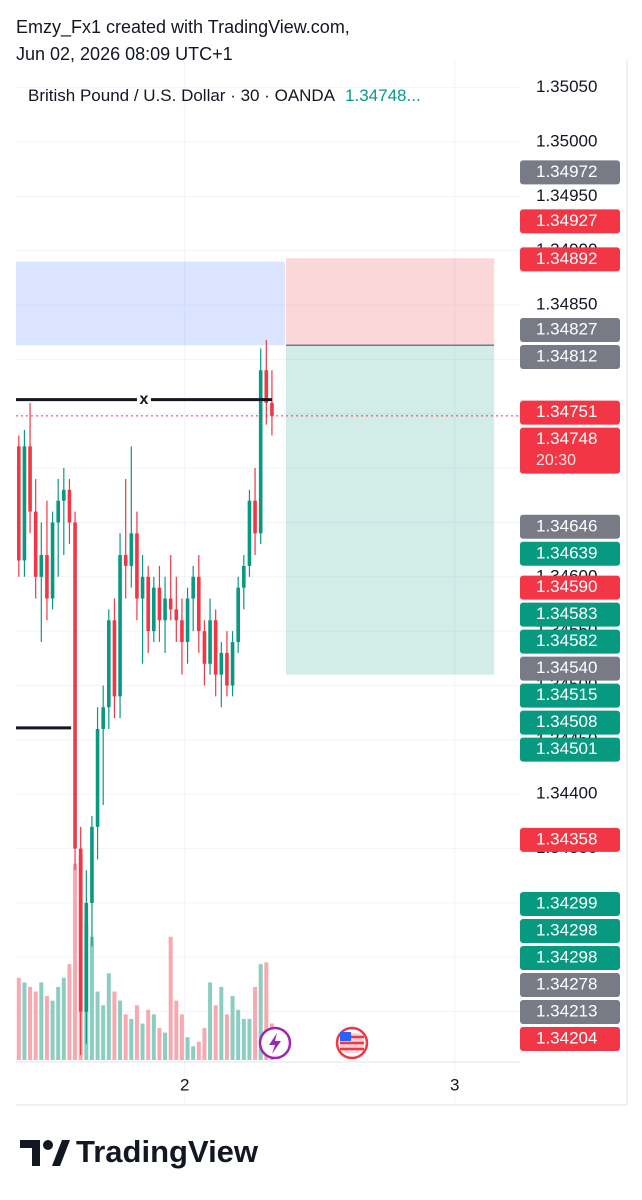 This screenshot has width=642, height=1200. I want to click on y-tick-label: 1.35050, so click(566, 86).